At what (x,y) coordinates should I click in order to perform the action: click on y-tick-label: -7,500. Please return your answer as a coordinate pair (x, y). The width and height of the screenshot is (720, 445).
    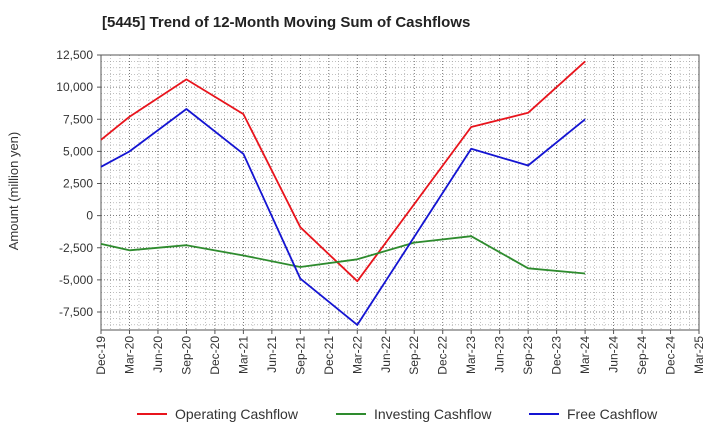
    Looking at the image, I should click on (76, 312).